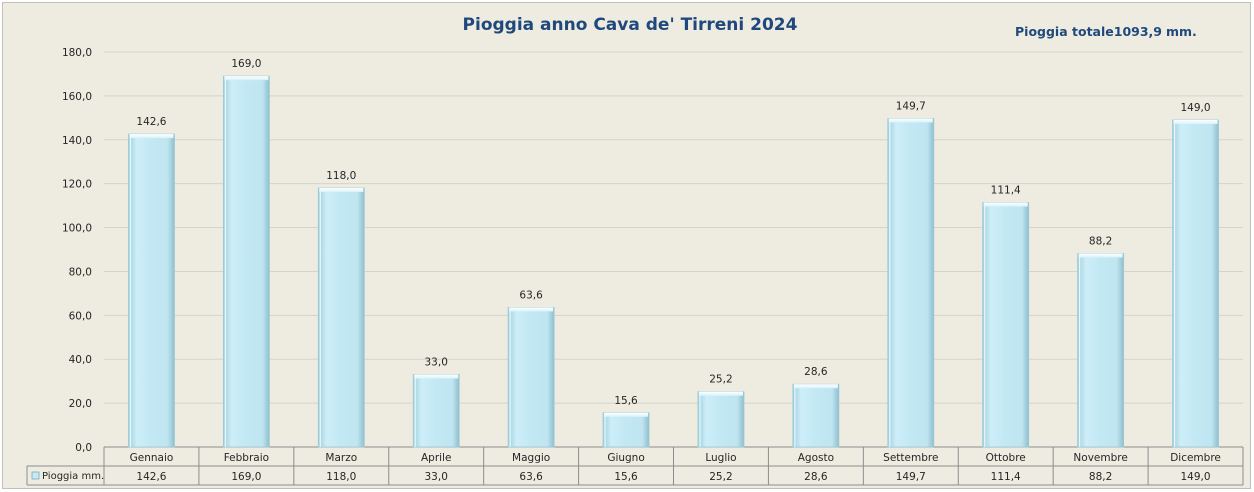 Image resolution: width=1254 pixels, height=492 pixels. I want to click on y-tick-label: 100,0, so click(77, 229).